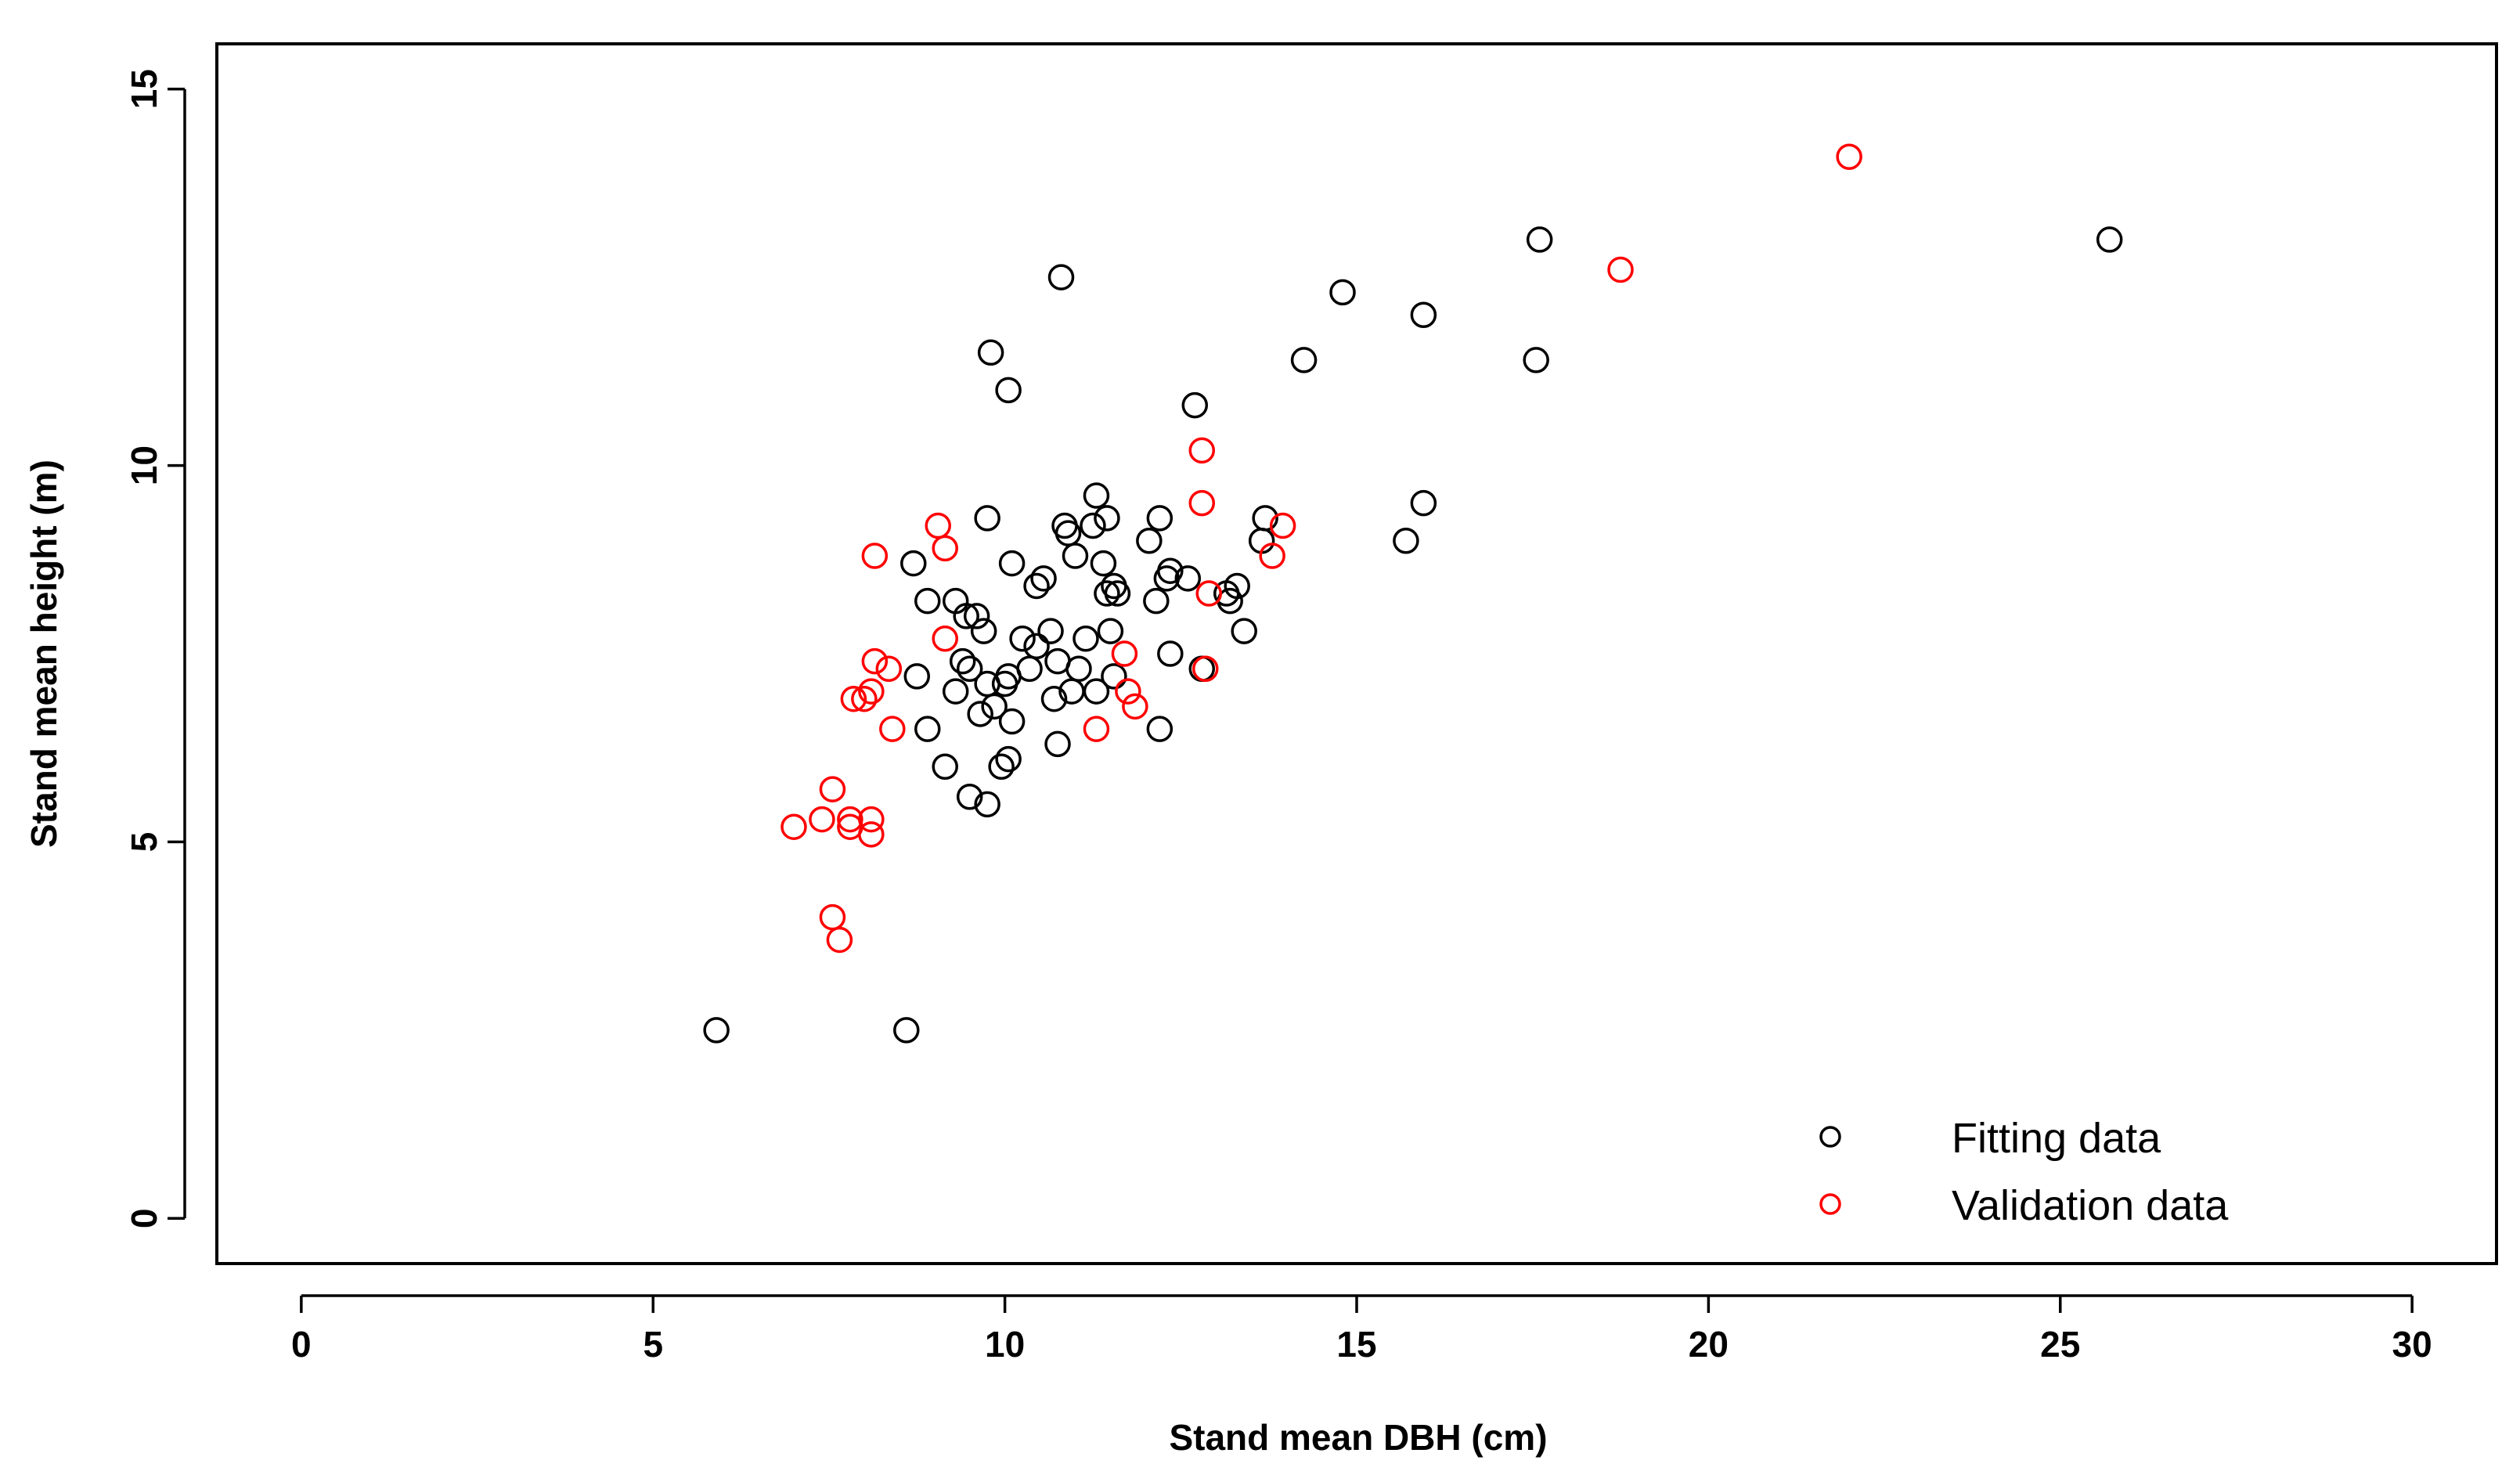 The image size is (2520, 1482). Describe the element at coordinates (1830, 1137) in the screenshot. I see `legend-marker-fitting` at that location.